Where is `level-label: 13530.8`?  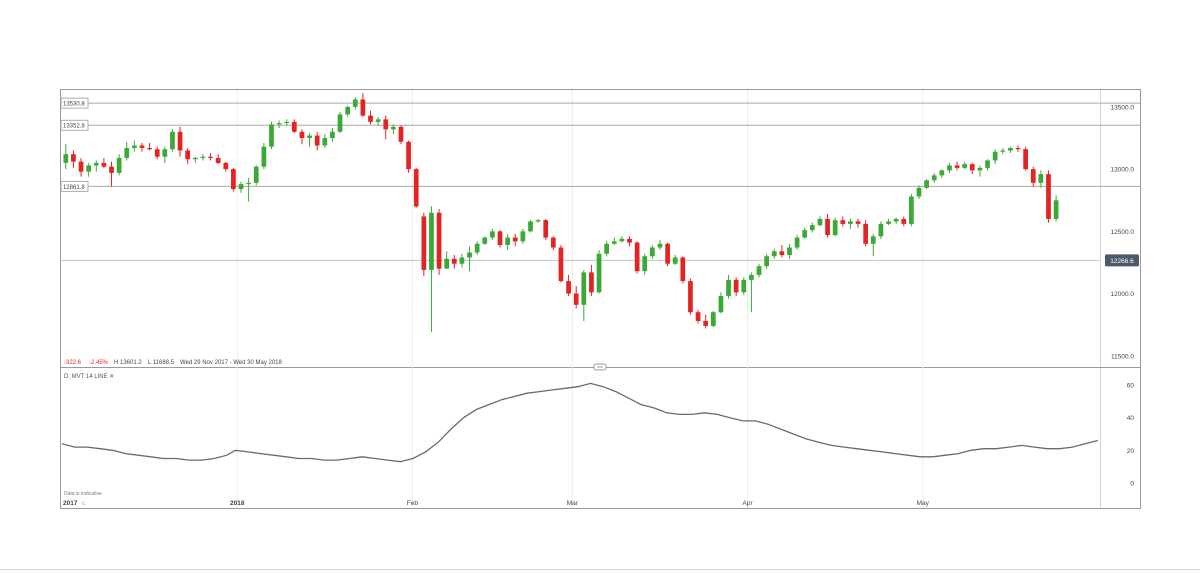
level-label: 13530.8 is located at coordinates (74, 103).